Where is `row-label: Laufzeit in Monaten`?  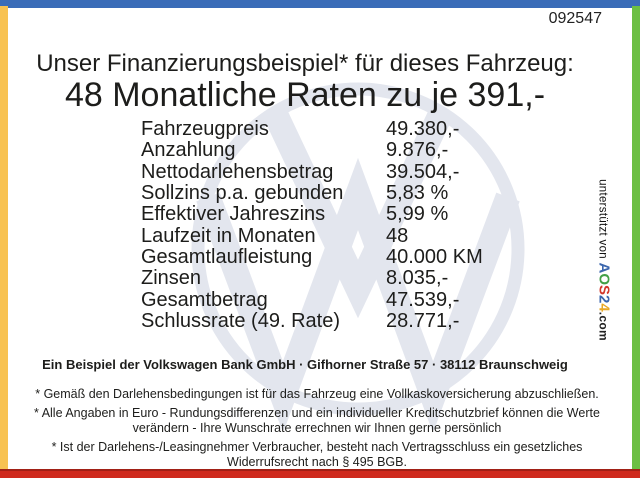 row-label: Laufzeit in Monaten is located at coordinates (228, 235).